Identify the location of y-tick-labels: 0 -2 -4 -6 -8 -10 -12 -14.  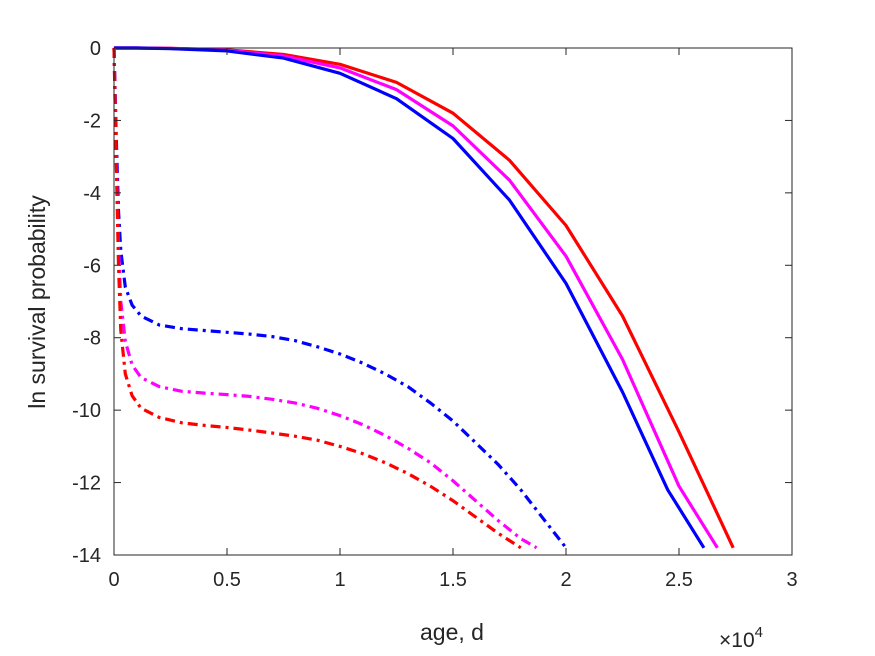
(86, 302).